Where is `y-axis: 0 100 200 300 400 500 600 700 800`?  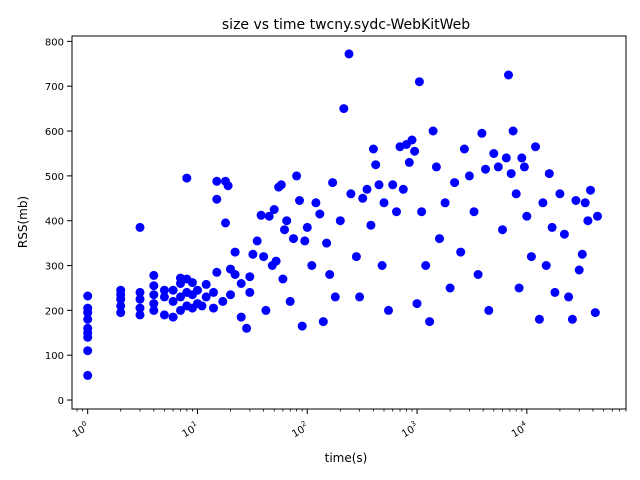
y-axis: 0 100 200 300 400 500 600 700 800 is located at coordinates (58, 222).